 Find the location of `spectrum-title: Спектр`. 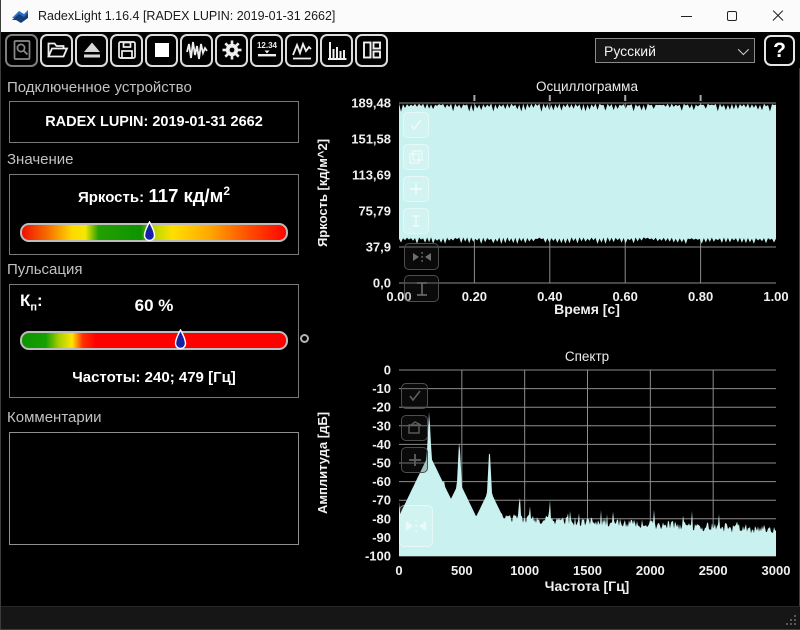

spectrum-title: Спектр is located at coordinates (587, 356).